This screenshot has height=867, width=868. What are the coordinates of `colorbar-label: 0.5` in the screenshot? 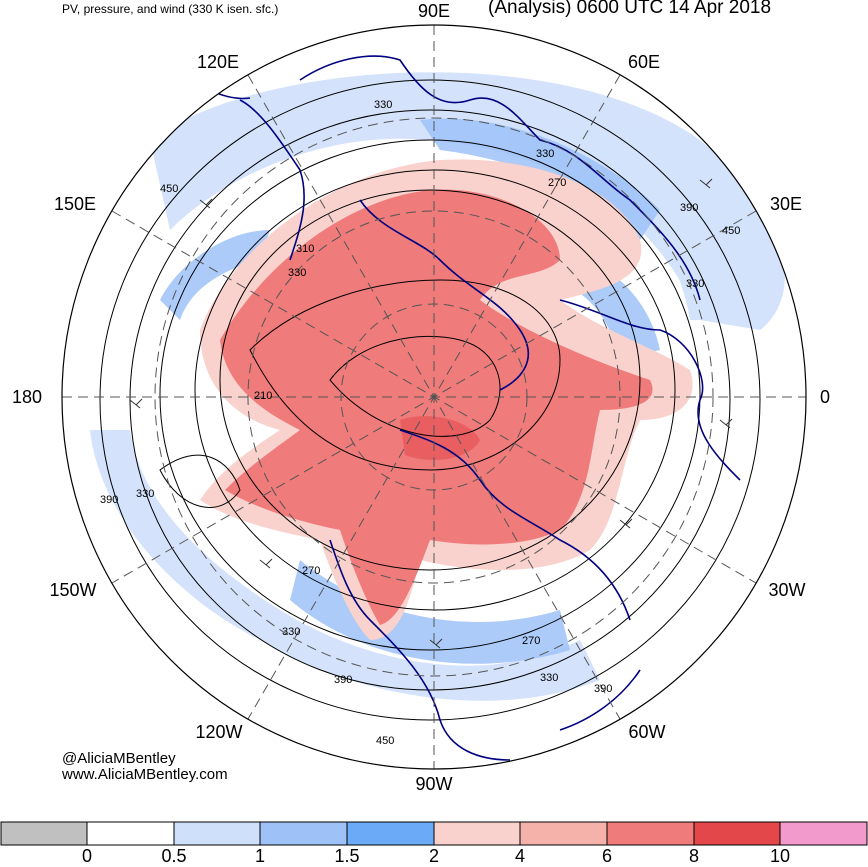 It's located at (174, 856).